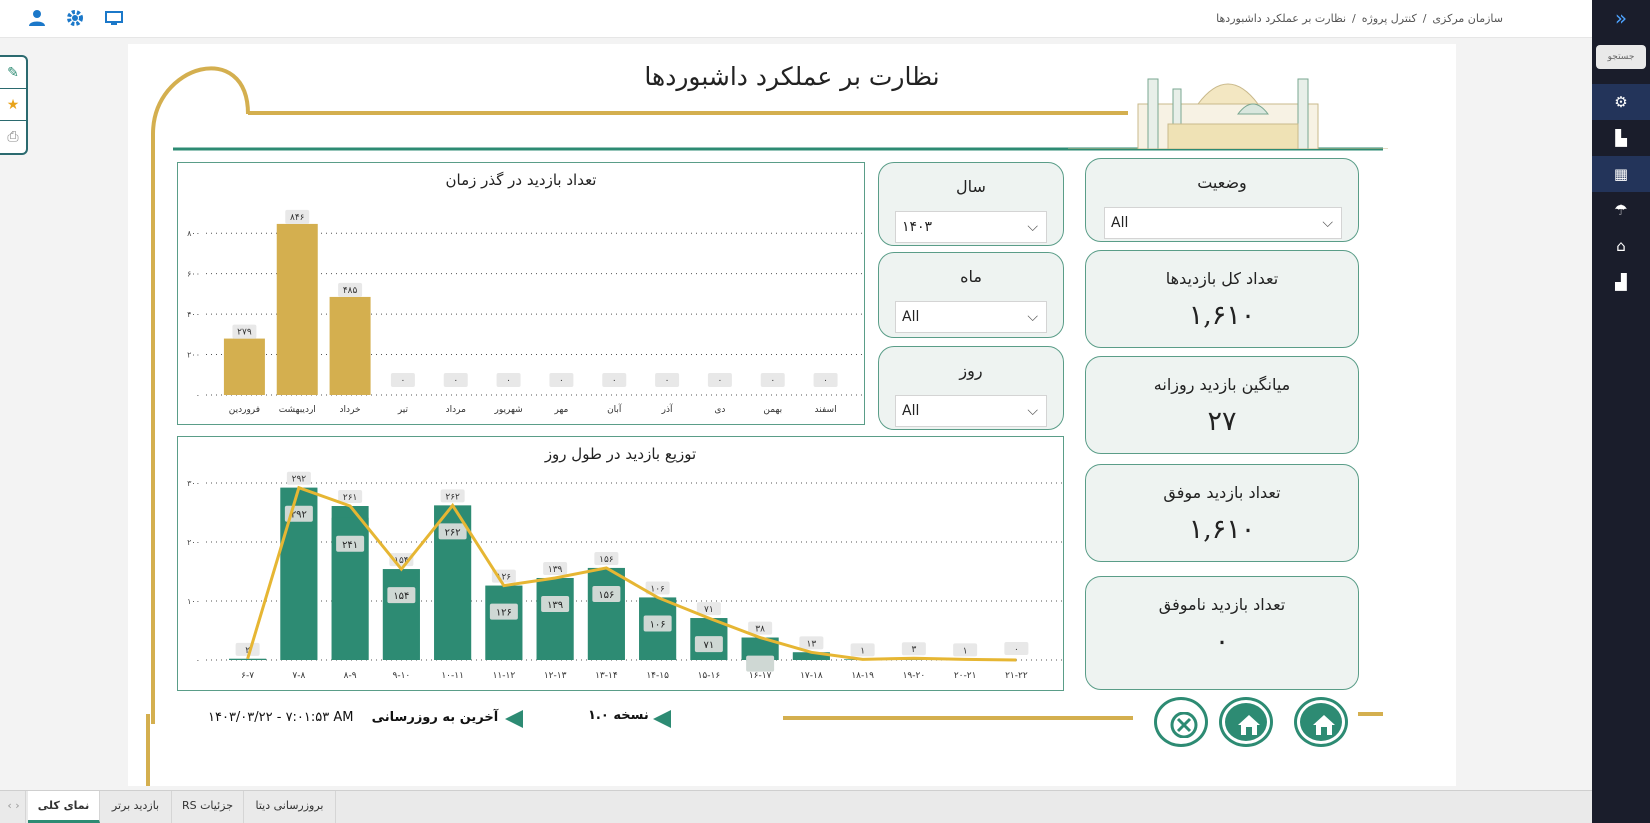 The image size is (1650, 823). I want to click on gear-icon, so click(75, 19).